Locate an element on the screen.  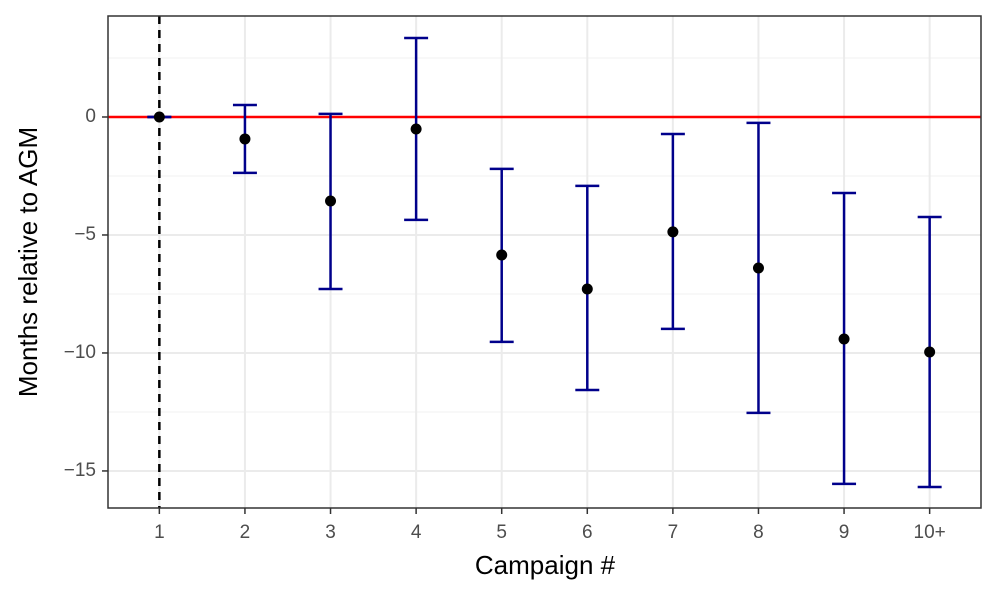
x-tick-label: 3 is located at coordinates (330, 532).